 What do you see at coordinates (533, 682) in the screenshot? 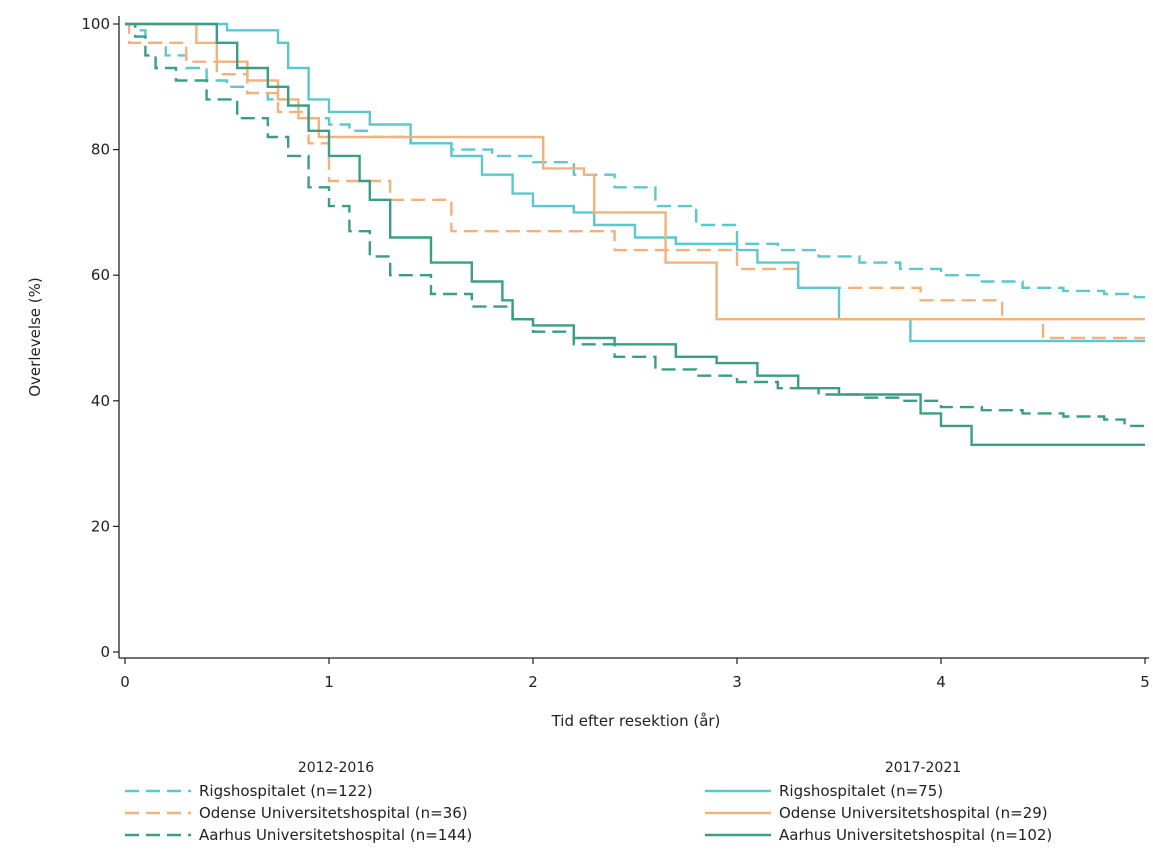
I see `x-tick-label: 2` at bounding box center [533, 682].